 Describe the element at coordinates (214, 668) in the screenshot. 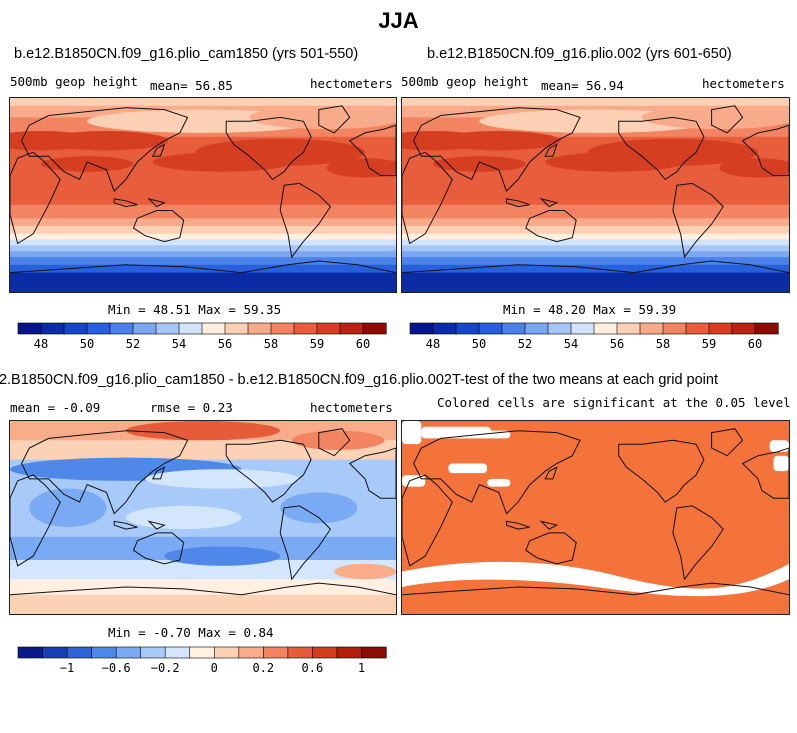

I see `colorbar-tick-label: 0` at that location.